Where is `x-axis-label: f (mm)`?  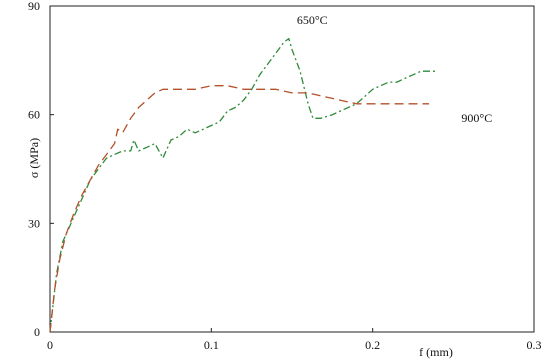 x-axis-label: f (mm) is located at coordinates (436, 352).